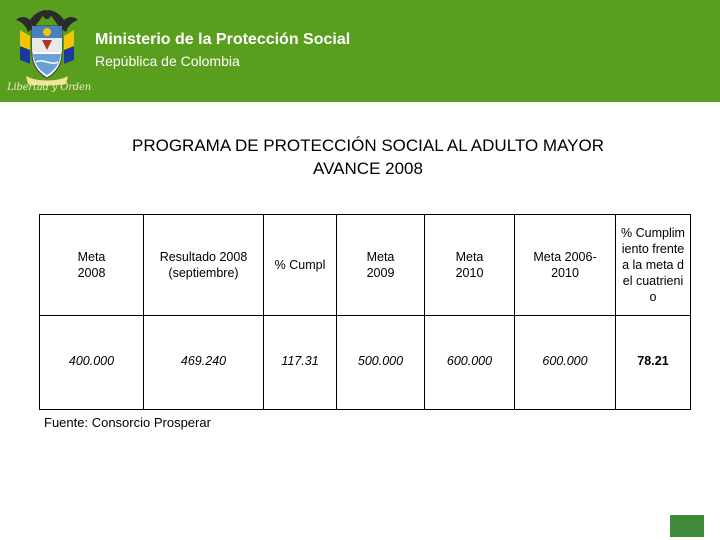  I want to click on header-resultado-2008: Resultado 2008 (septiembre), so click(203, 265).